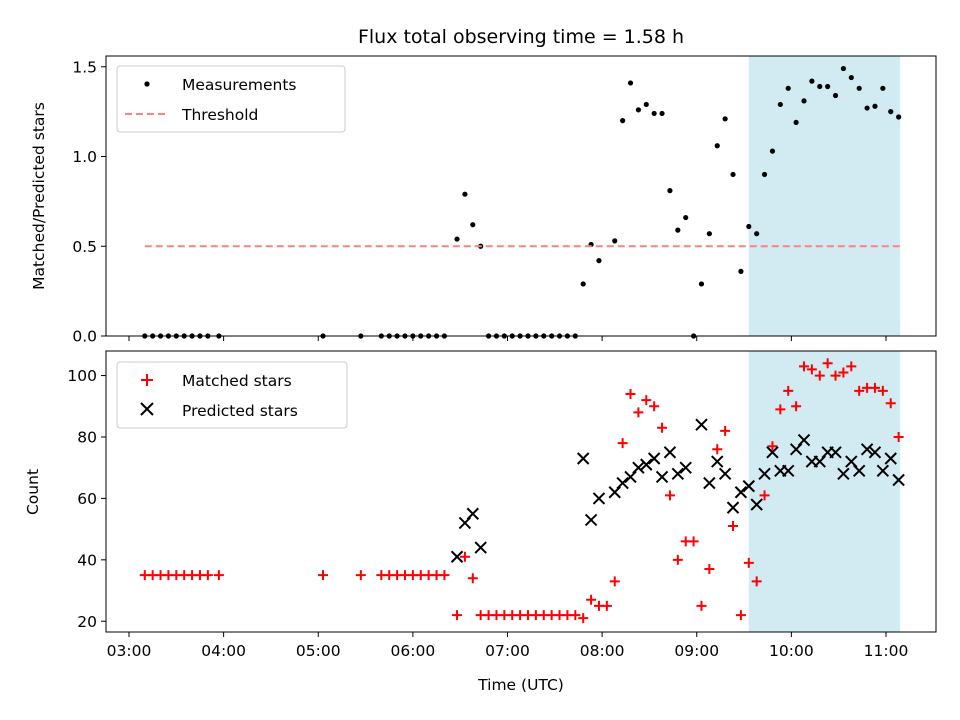 This screenshot has height=720, width=960. I want to click on legend-predicted-marker, so click(147, 409).